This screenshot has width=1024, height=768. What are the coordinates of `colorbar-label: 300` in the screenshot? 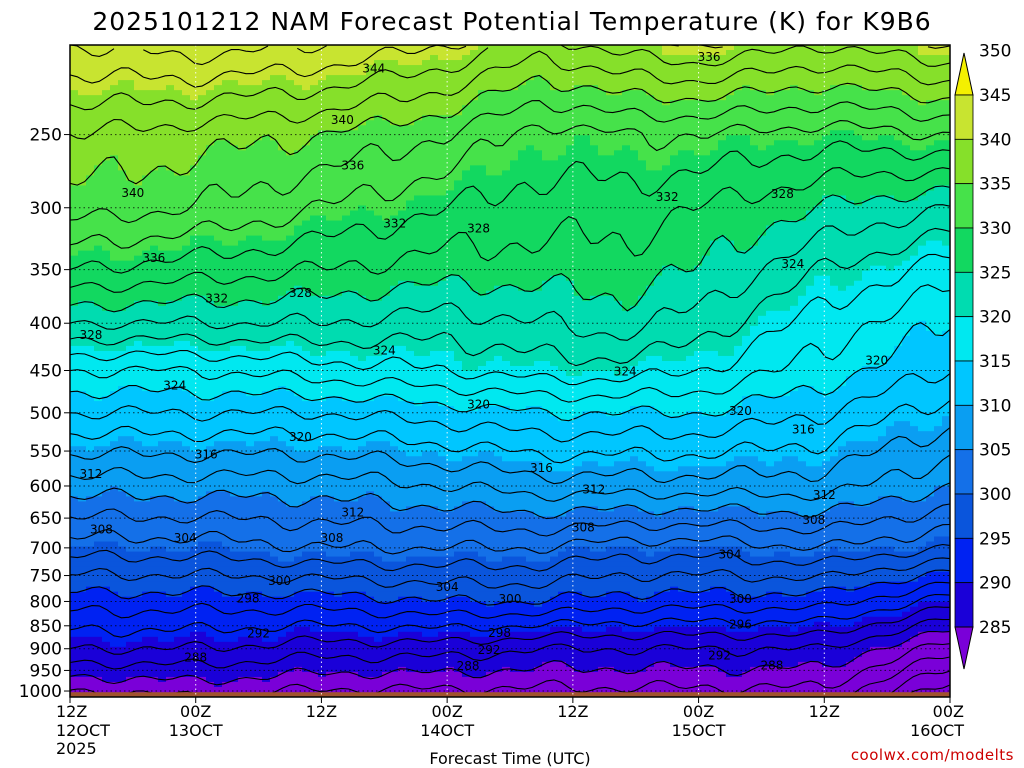 It's located at (995, 495).